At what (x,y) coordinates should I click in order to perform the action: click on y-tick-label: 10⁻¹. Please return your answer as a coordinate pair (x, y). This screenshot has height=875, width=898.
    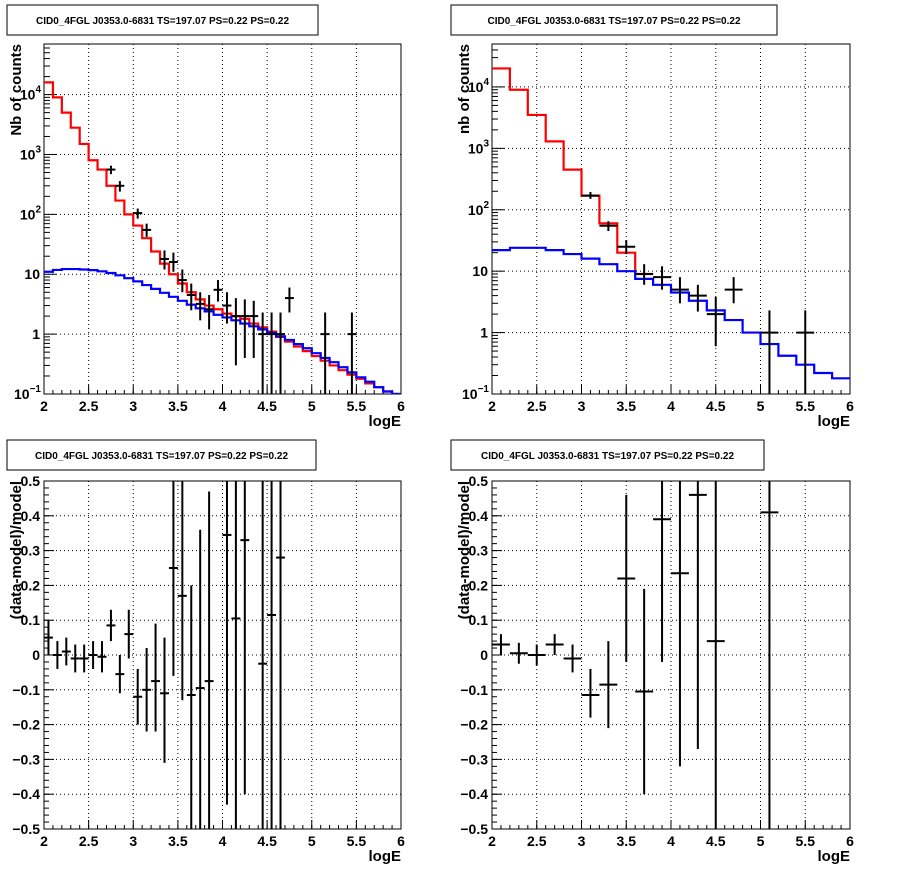
    Looking at the image, I should click on (27, 393).